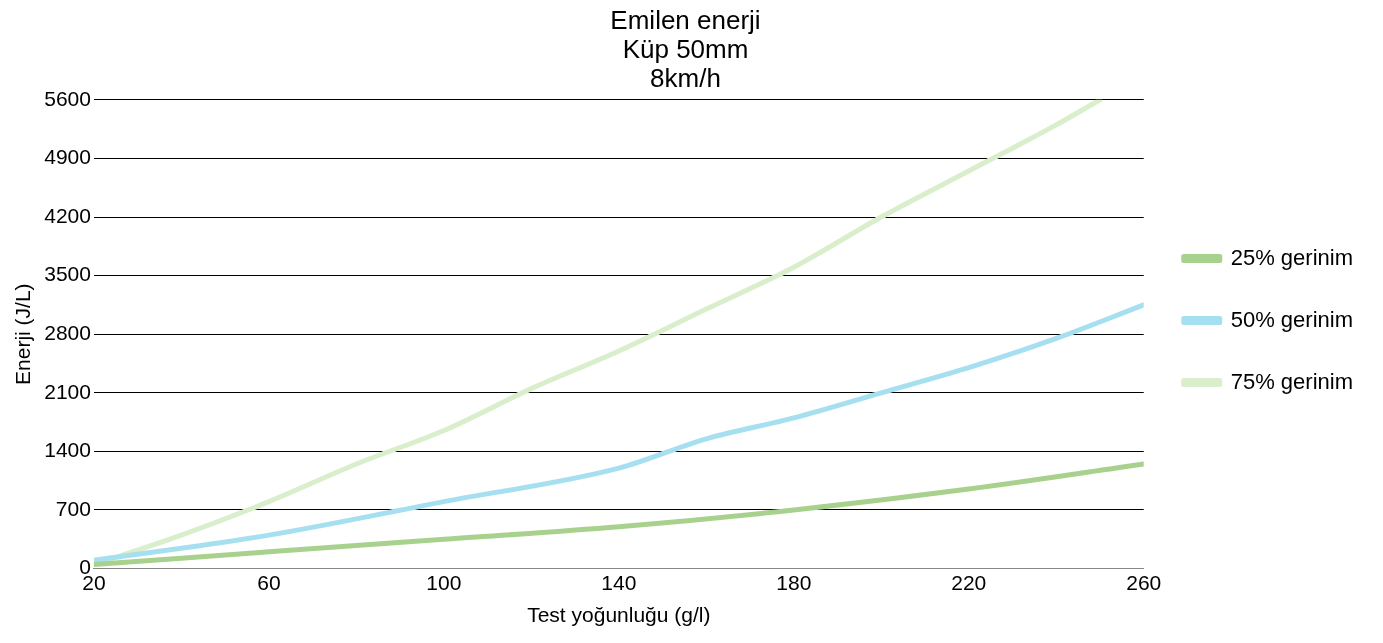  What do you see at coordinates (67, 98) in the screenshot?
I see `y-tick-label: 5600` at bounding box center [67, 98].